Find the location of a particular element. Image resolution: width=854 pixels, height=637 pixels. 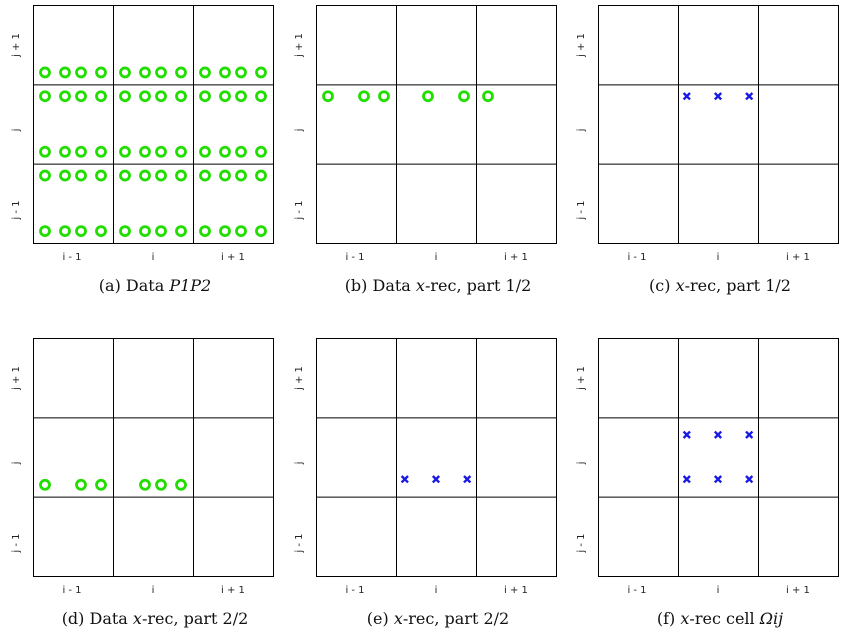

caption-label: (d) is located at coordinates (76, 618).